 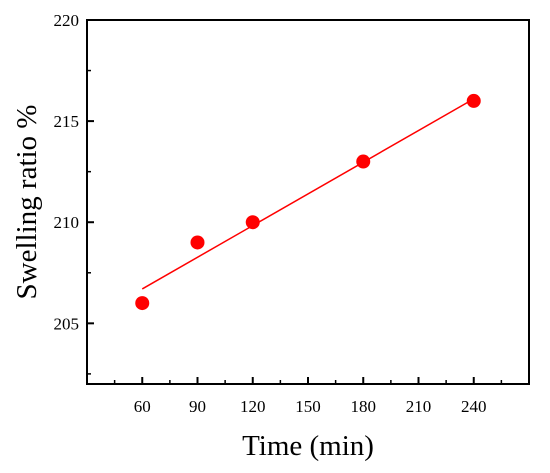 What do you see at coordinates (419, 406) in the screenshot?
I see `x-tick-label: 210` at bounding box center [419, 406].